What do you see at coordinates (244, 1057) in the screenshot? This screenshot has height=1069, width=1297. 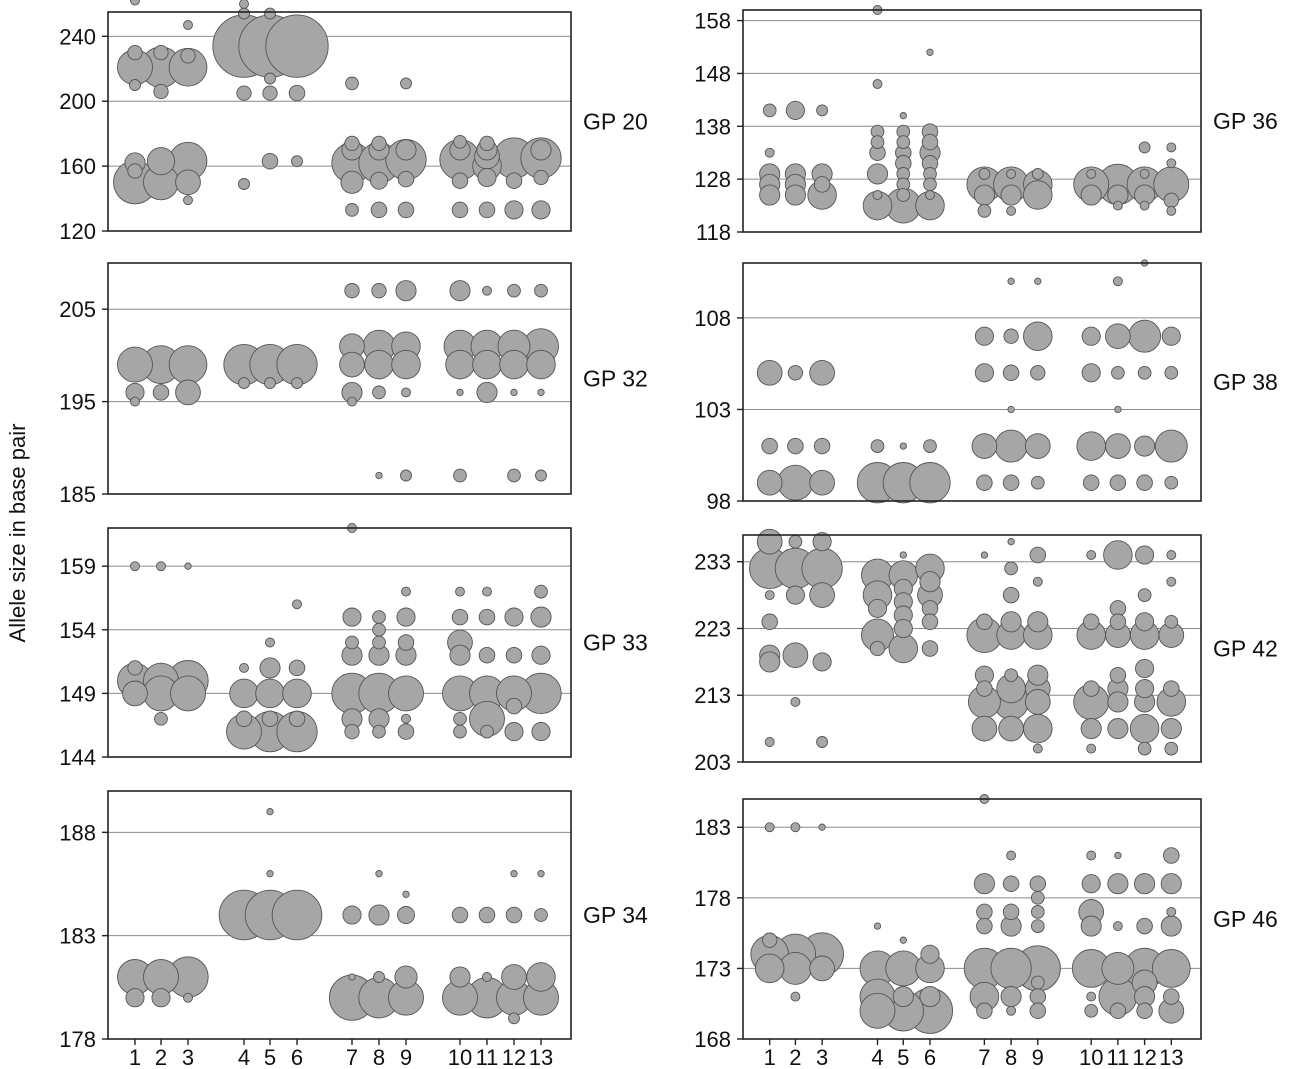 I see `x-tick-label: 4` at bounding box center [244, 1057].